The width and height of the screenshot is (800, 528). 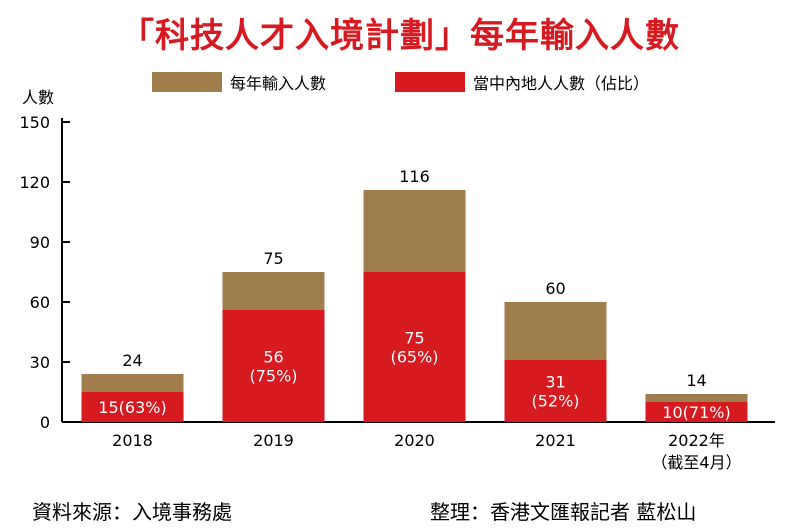 I want to click on data-label-total: 24, so click(x=132, y=360).